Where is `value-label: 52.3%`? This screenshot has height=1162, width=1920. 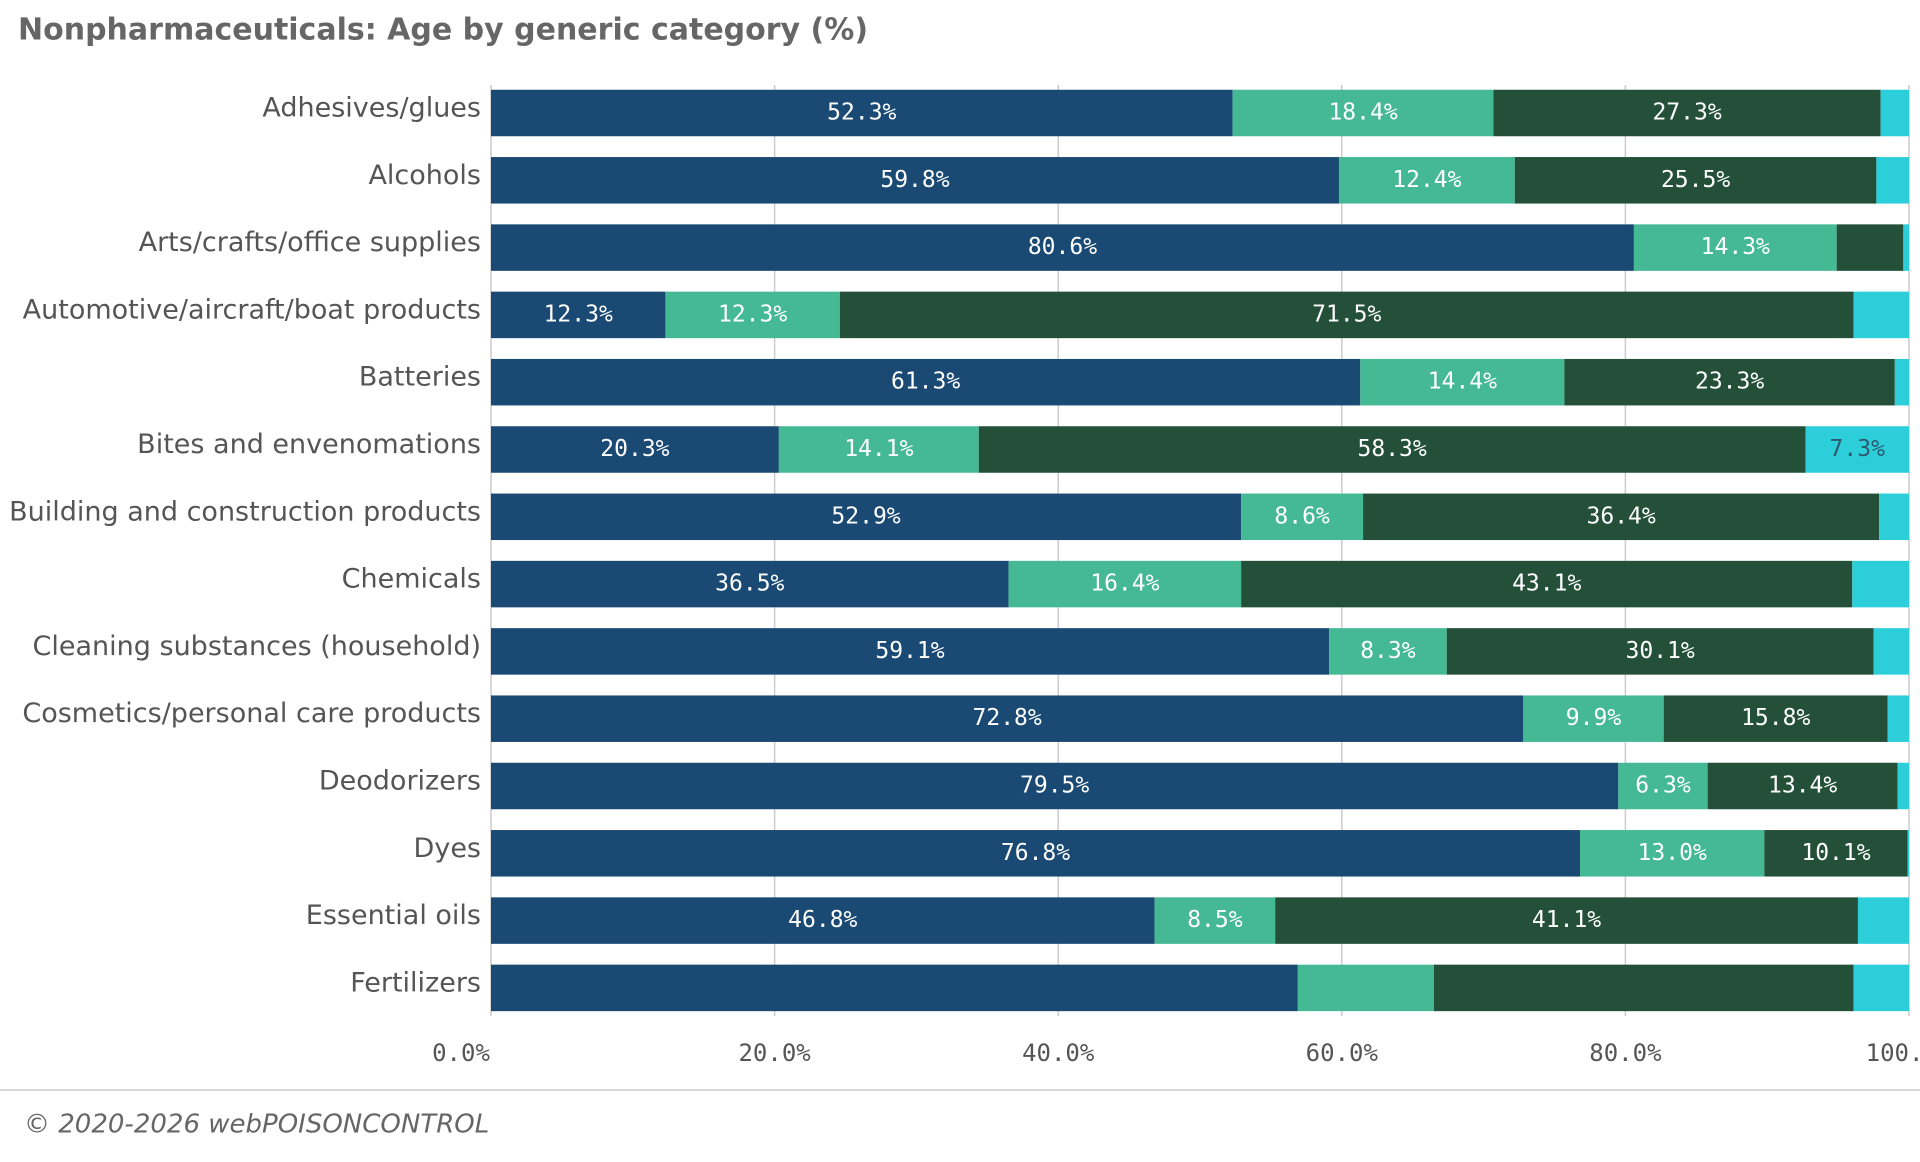 value-label: 52.3% is located at coordinates (861, 113).